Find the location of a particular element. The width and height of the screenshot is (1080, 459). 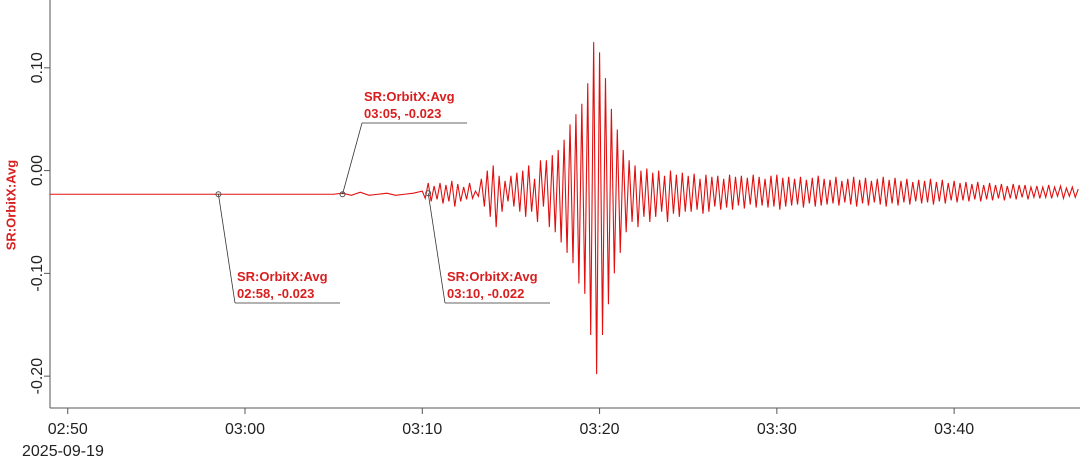

x-tick-label: 03:30 is located at coordinates (777, 429).